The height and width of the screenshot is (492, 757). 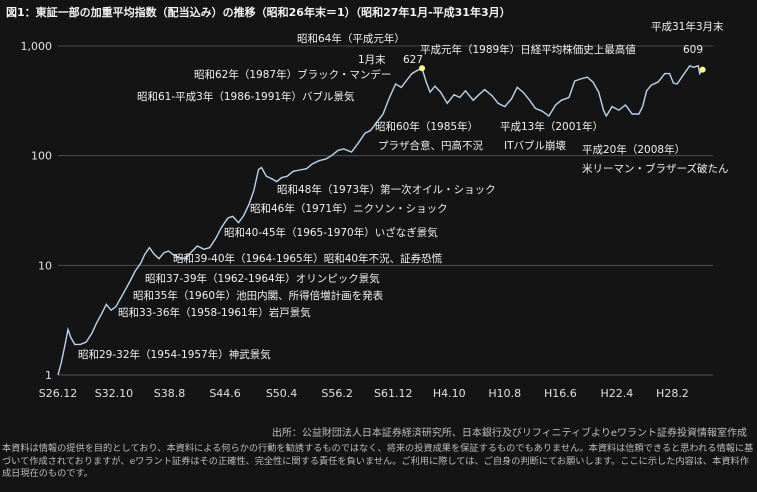 I want to click on annotation: 平成20年（2008年）, so click(x=633, y=149).